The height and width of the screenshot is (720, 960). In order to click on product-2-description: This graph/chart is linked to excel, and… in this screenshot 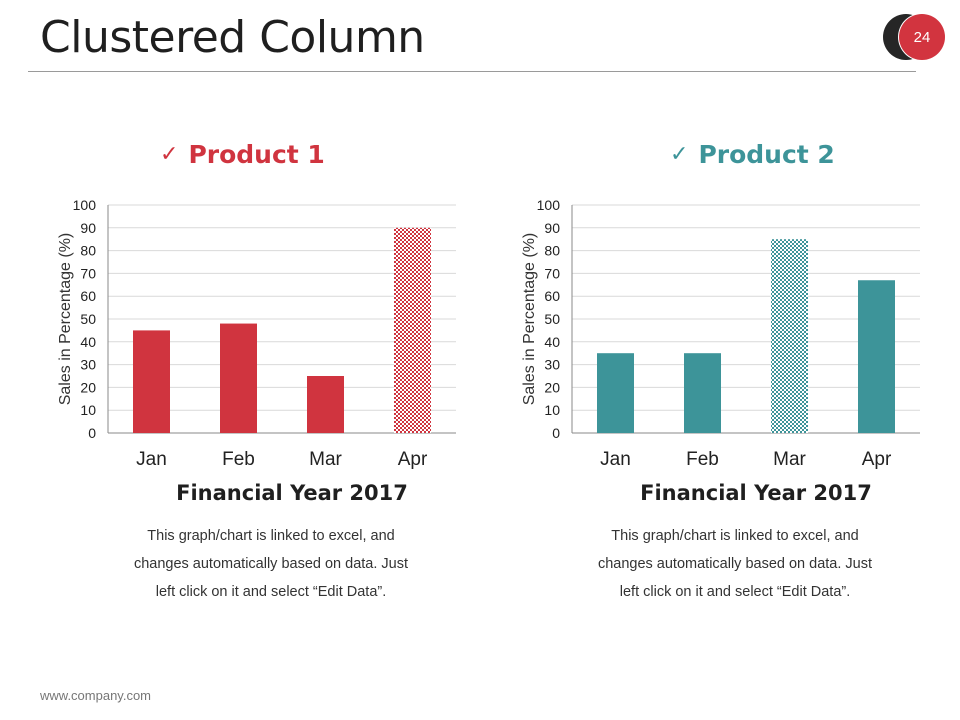, I will do `click(735, 564)`.